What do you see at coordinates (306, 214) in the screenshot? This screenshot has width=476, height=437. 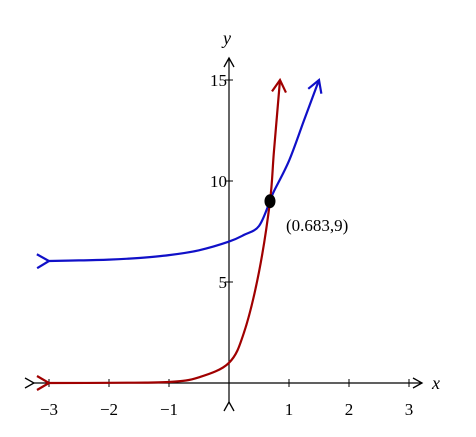 I see `points-layer: (0.683,9)` at bounding box center [306, 214].